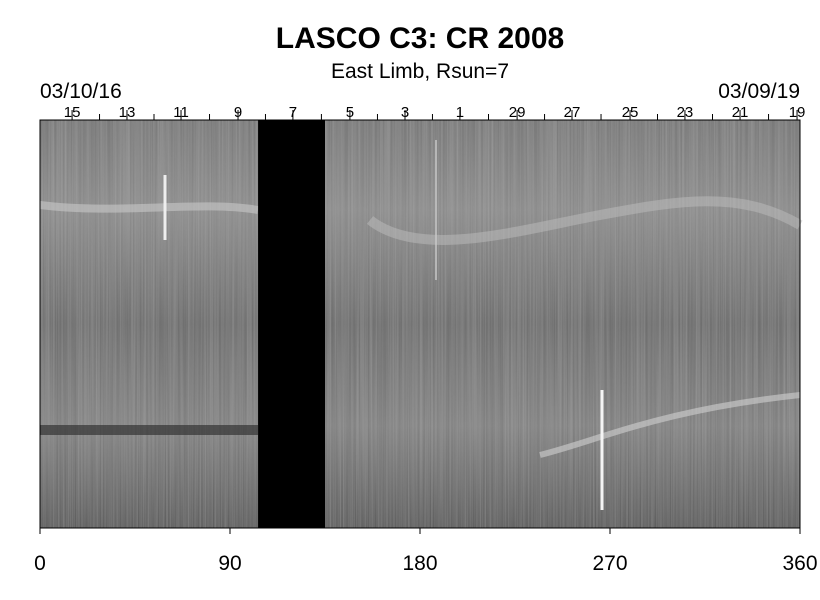 The image size is (820, 600). What do you see at coordinates (350, 112) in the screenshot?
I see `day-tick-label: 5` at bounding box center [350, 112].